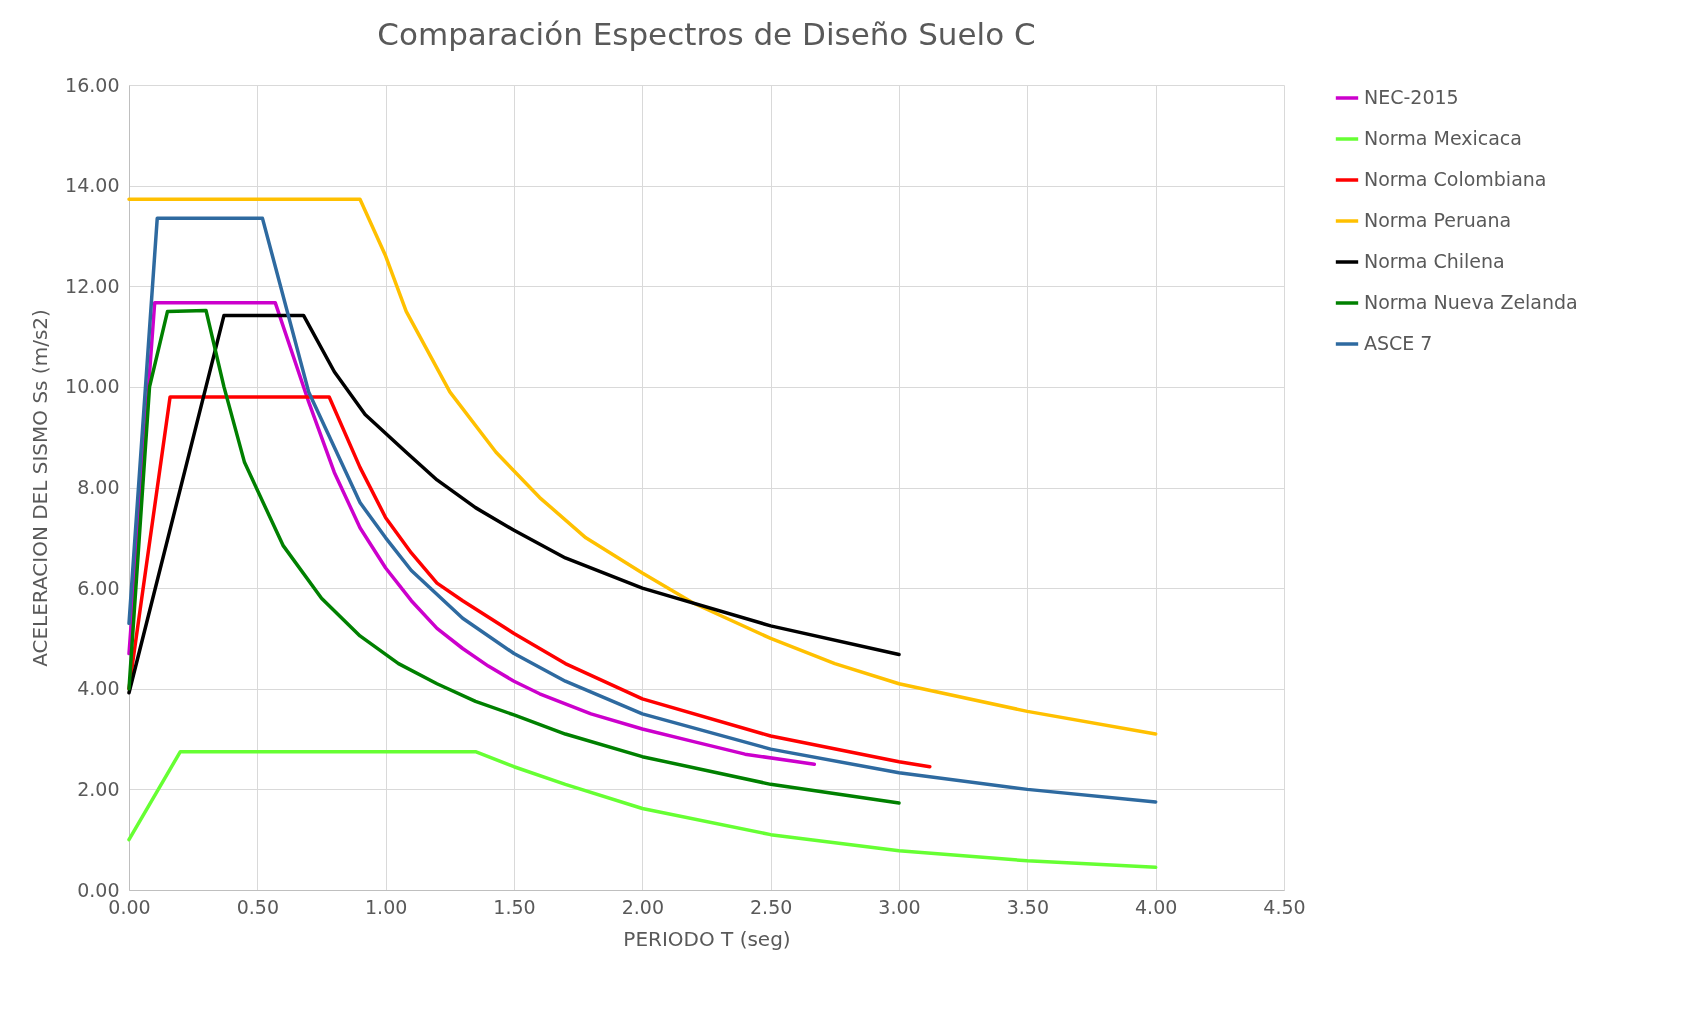 The width and height of the screenshot is (1687, 1024). Describe the element at coordinates (386, 906) in the screenshot. I see `x-tick-label: 1.00` at that location.